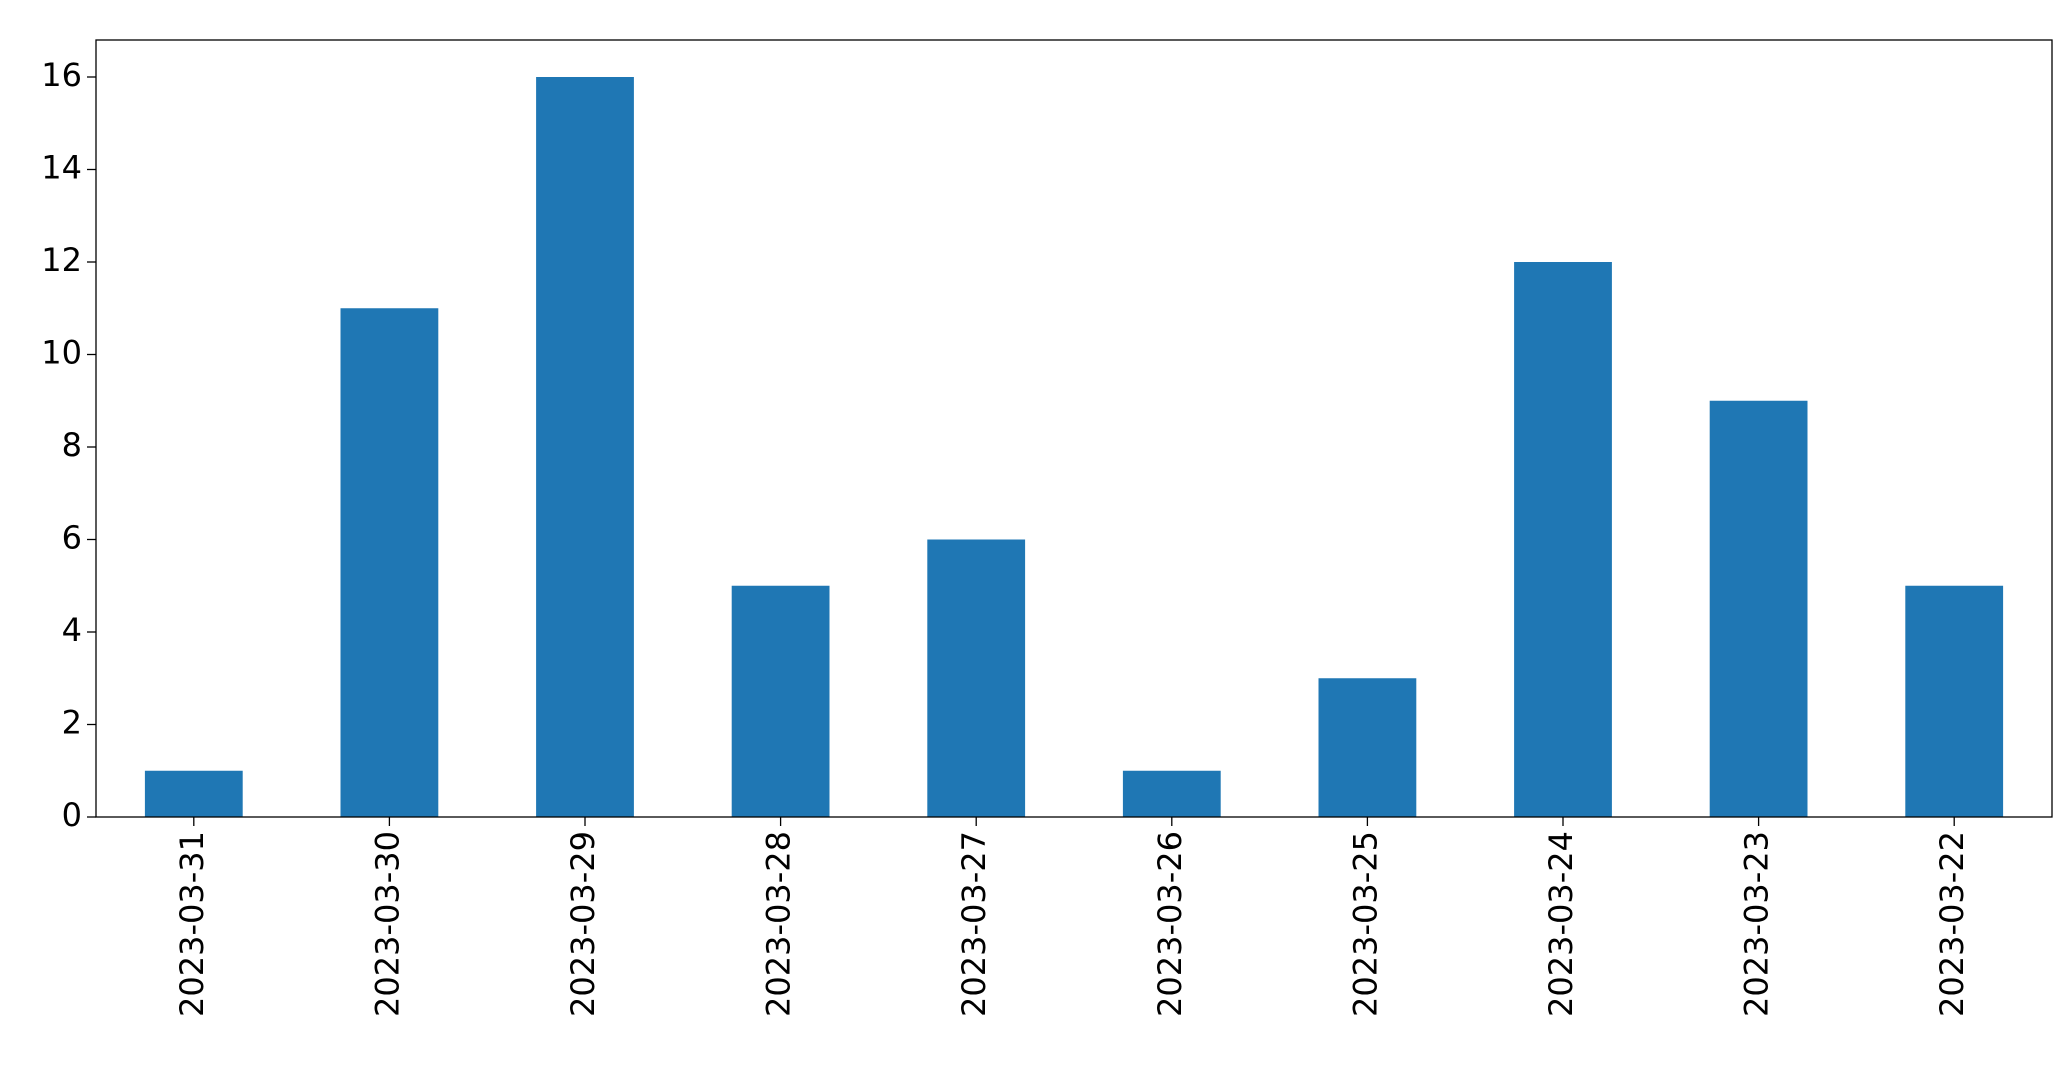  What do you see at coordinates (61, 75) in the screenshot?
I see `y-tick-label: 16` at bounding box center [61, 75].